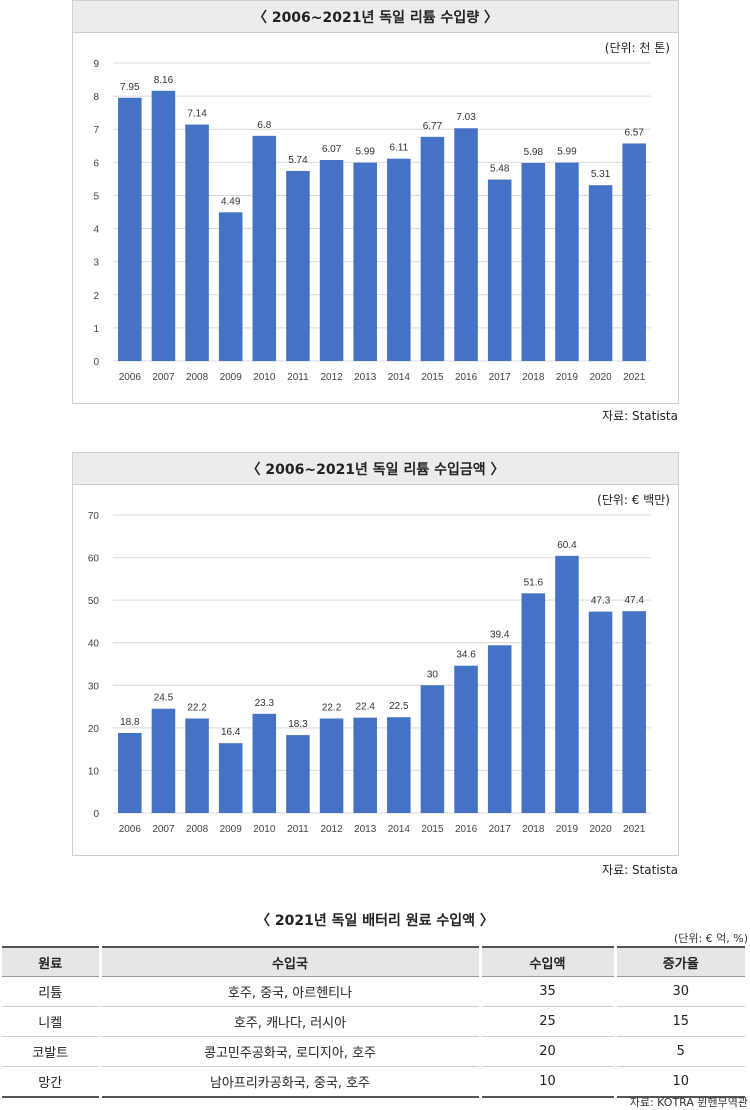 This screenshot has height=1110, width=750. I want to click on x-tick-label: 2010, so click(264, 377).